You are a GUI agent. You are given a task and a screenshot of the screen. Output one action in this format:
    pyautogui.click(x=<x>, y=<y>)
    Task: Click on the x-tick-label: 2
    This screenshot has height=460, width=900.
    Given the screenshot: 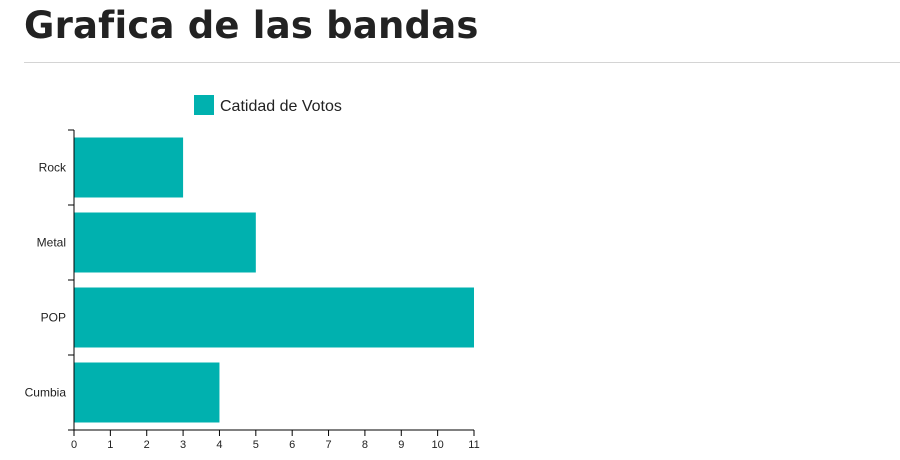 What is the action you would take?
    pyautogui.click(x=147, y=445)
    